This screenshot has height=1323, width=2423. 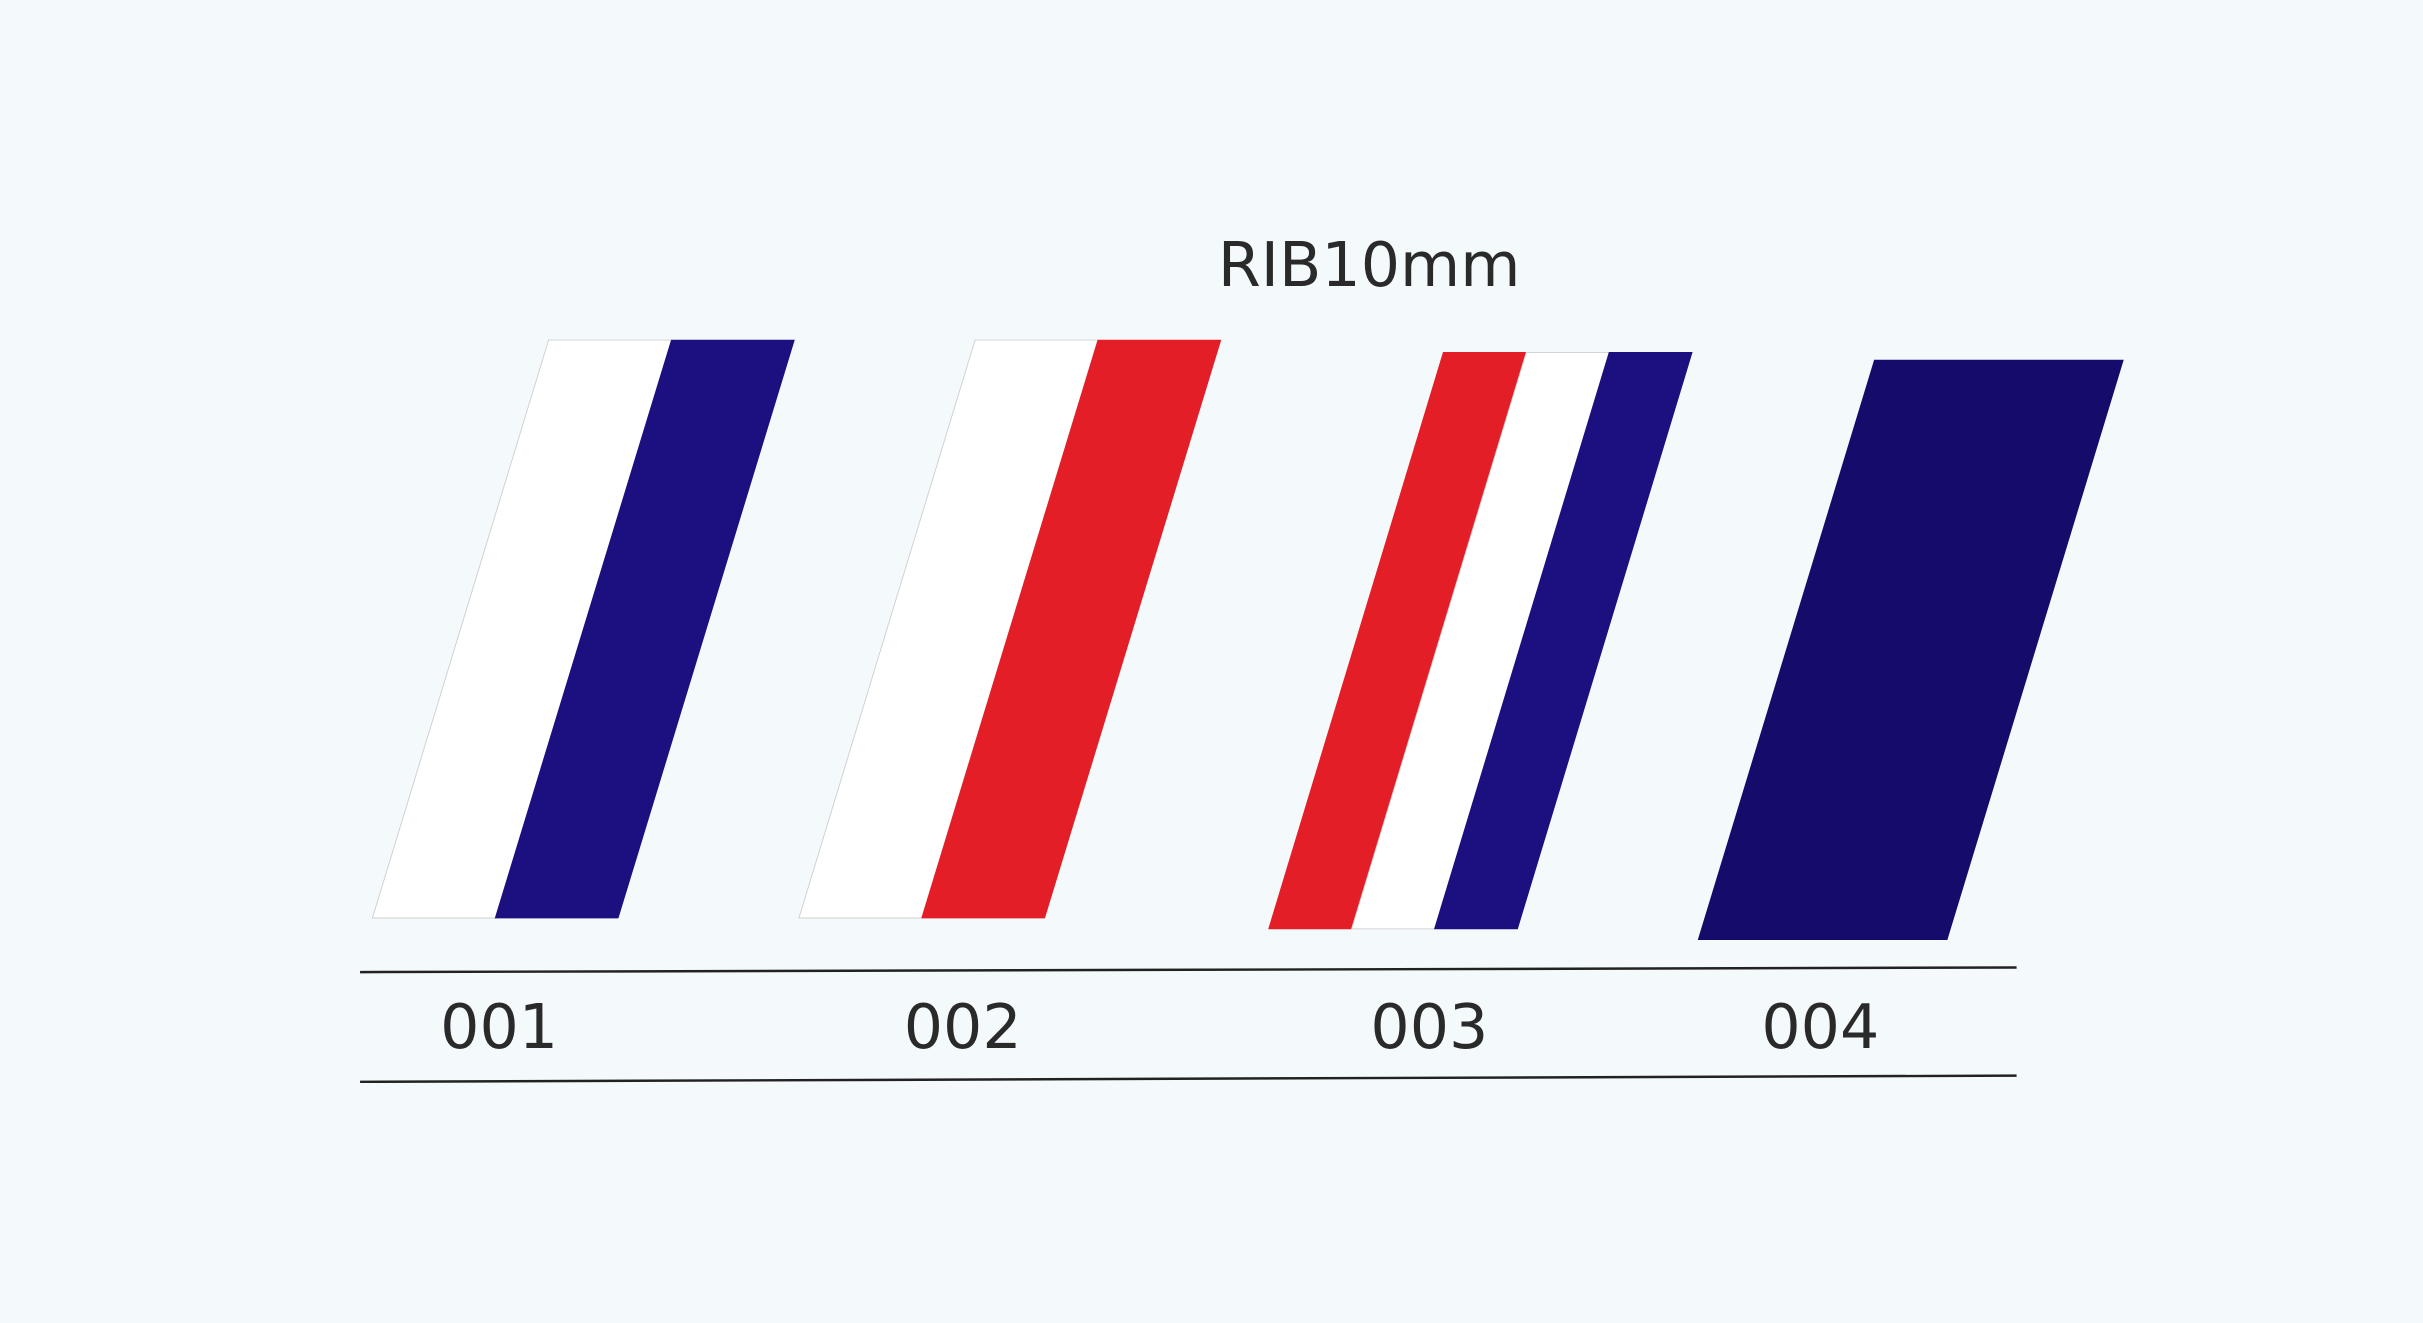 What do you see at coordinates (1820, 1027) in the screenshot?
I see `swatch-label: 004` at bounding box center [1820, 1027].